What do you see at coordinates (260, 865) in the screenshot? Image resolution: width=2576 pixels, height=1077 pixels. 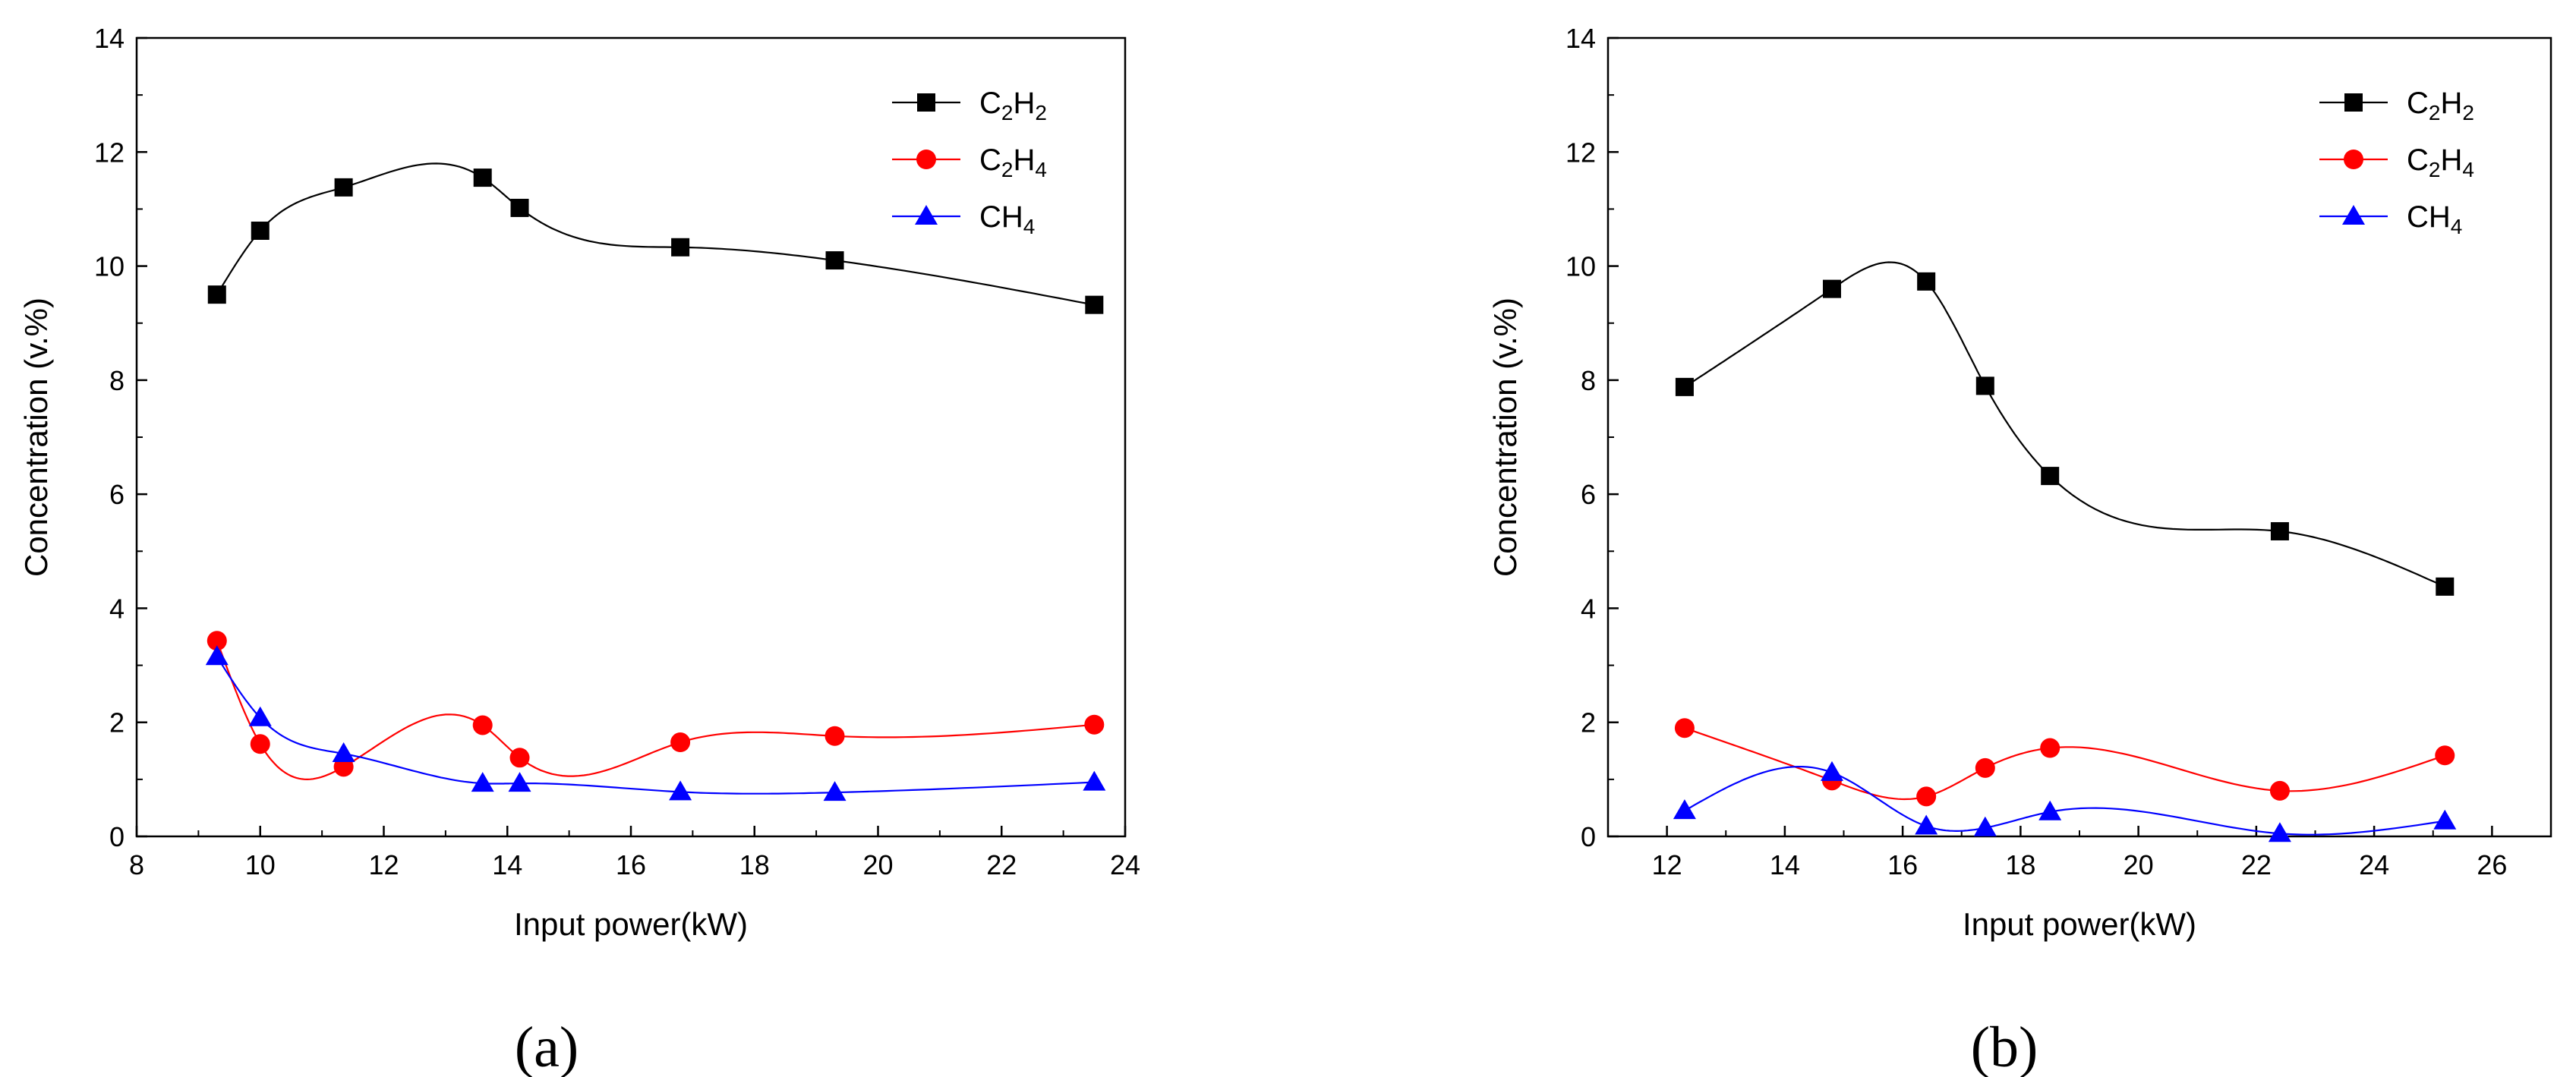 I see `x-tick-label: 10` at bounding box center [260, 865].